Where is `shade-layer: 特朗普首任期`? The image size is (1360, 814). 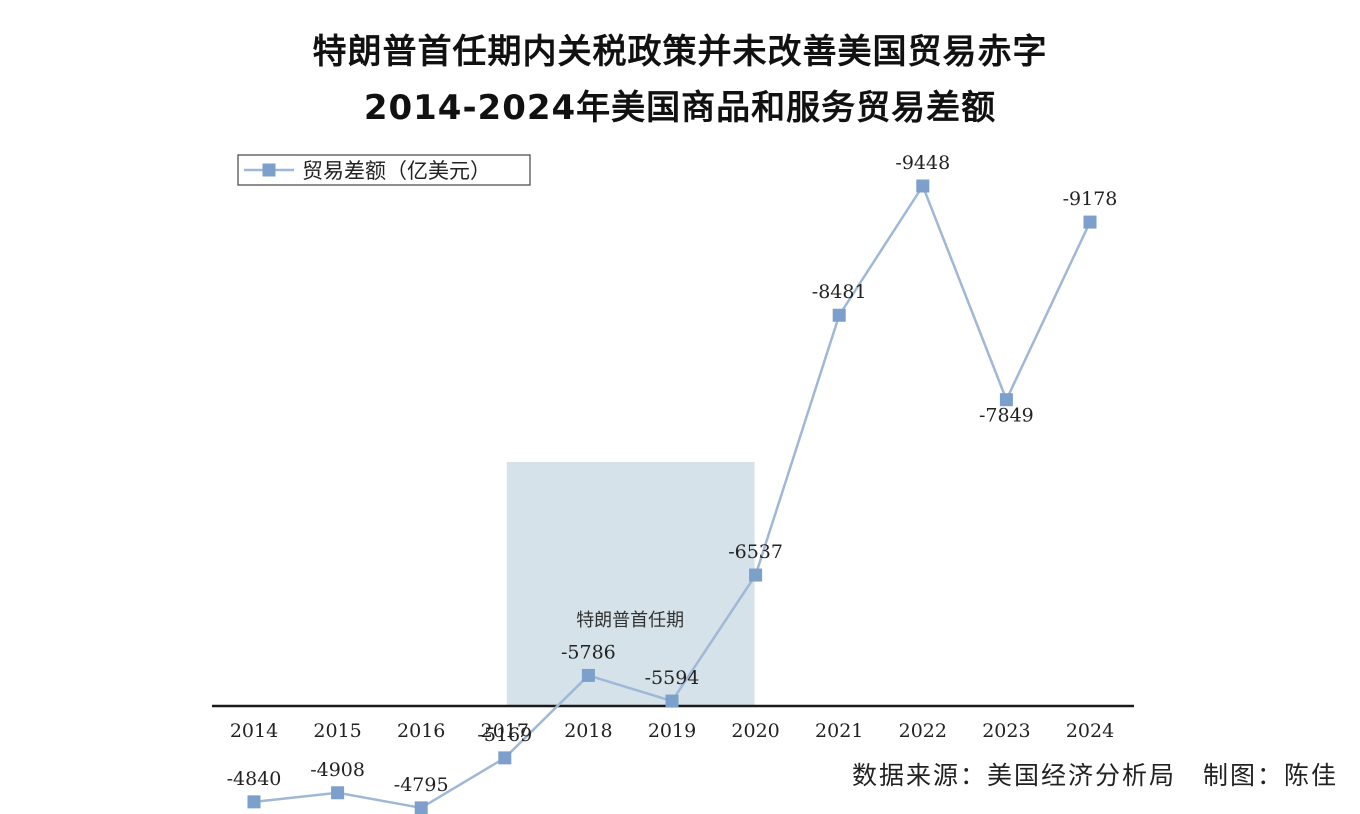
shade-layer: 特朗普首任期 is located at coordinates (630, 584).